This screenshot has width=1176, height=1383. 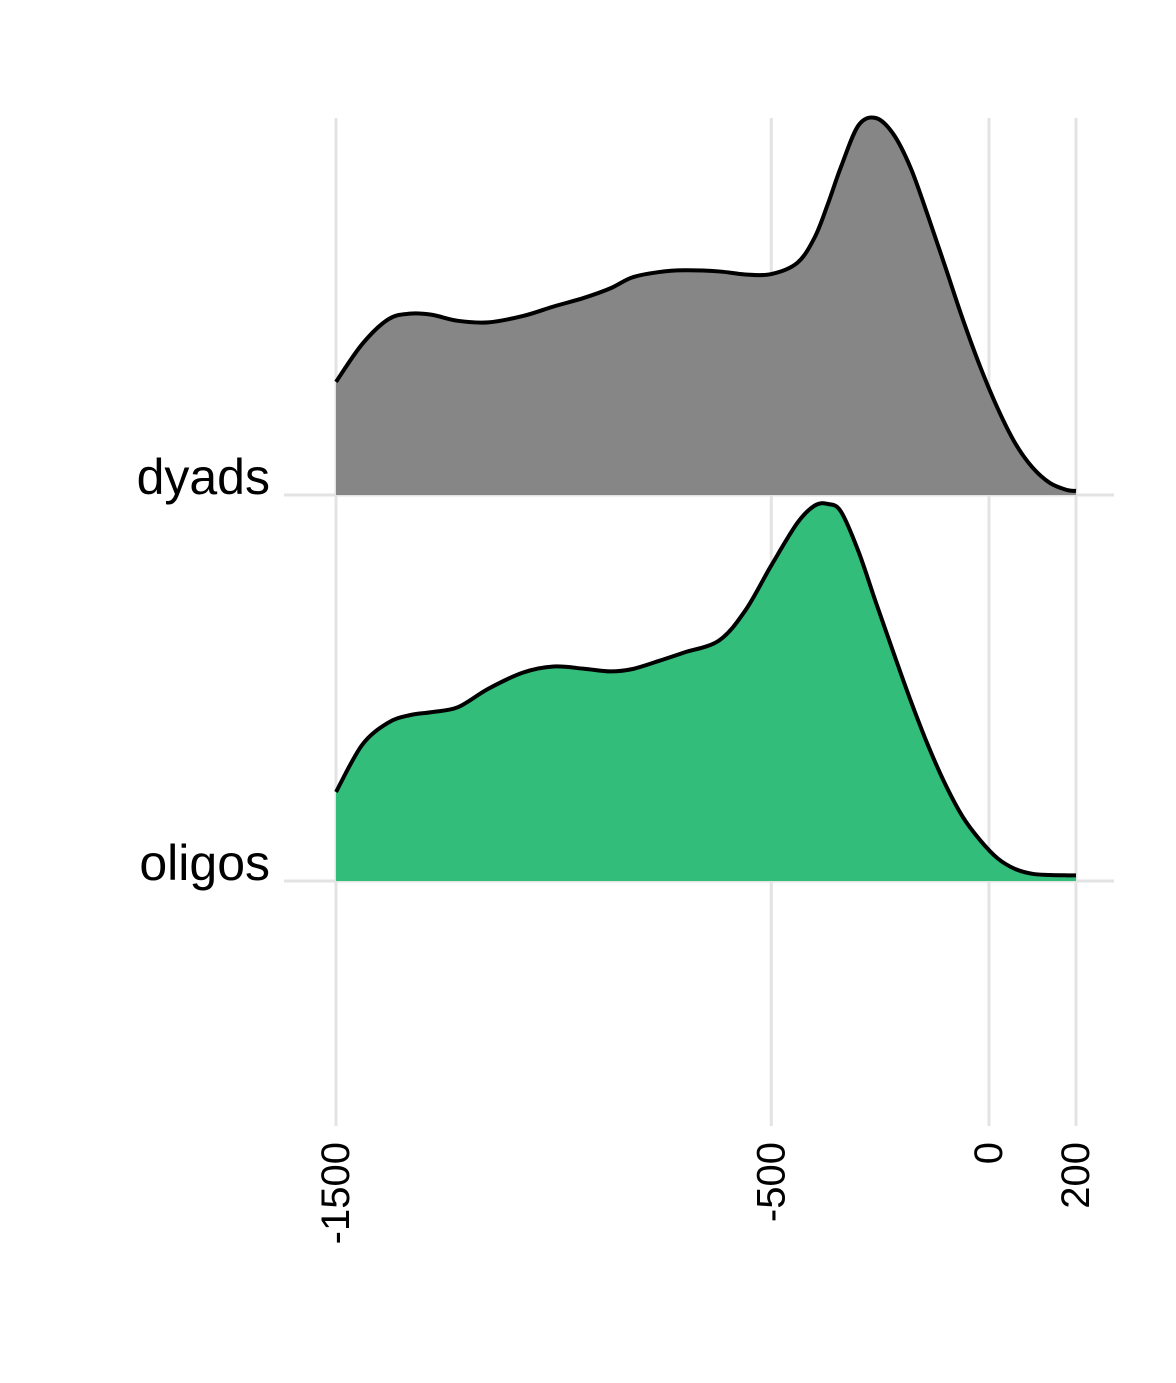 I want to click on x-tick-labels: -1500 -500 0 200, so click(x=706, y=1193).